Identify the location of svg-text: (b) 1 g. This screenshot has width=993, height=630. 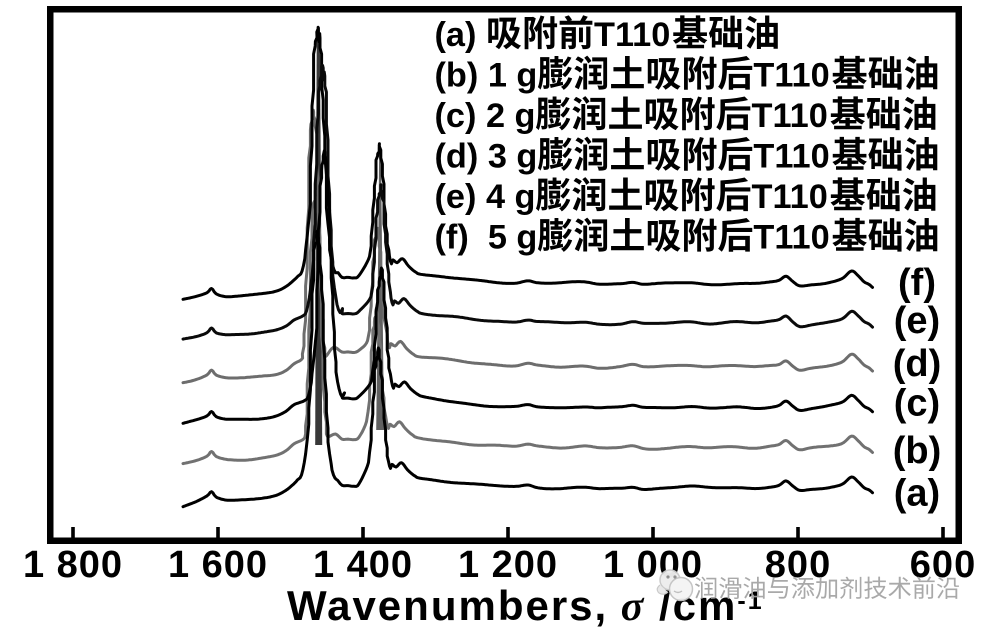
(486, 76).